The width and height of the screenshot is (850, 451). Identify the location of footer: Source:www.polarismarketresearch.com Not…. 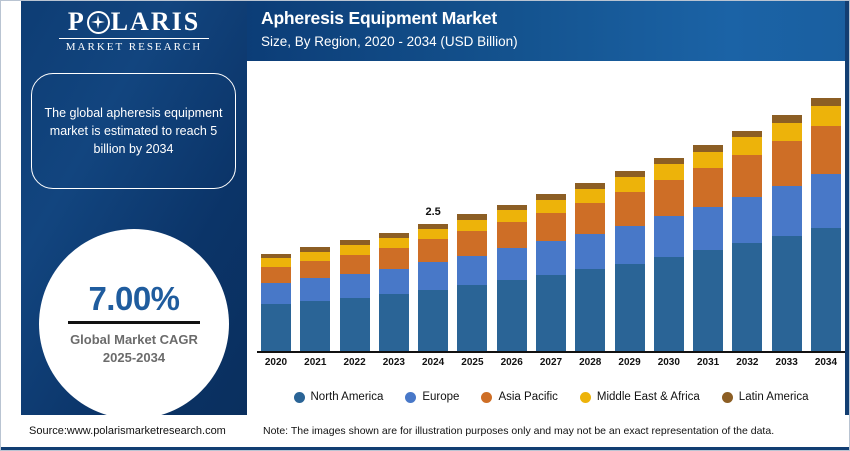
(425, 432).